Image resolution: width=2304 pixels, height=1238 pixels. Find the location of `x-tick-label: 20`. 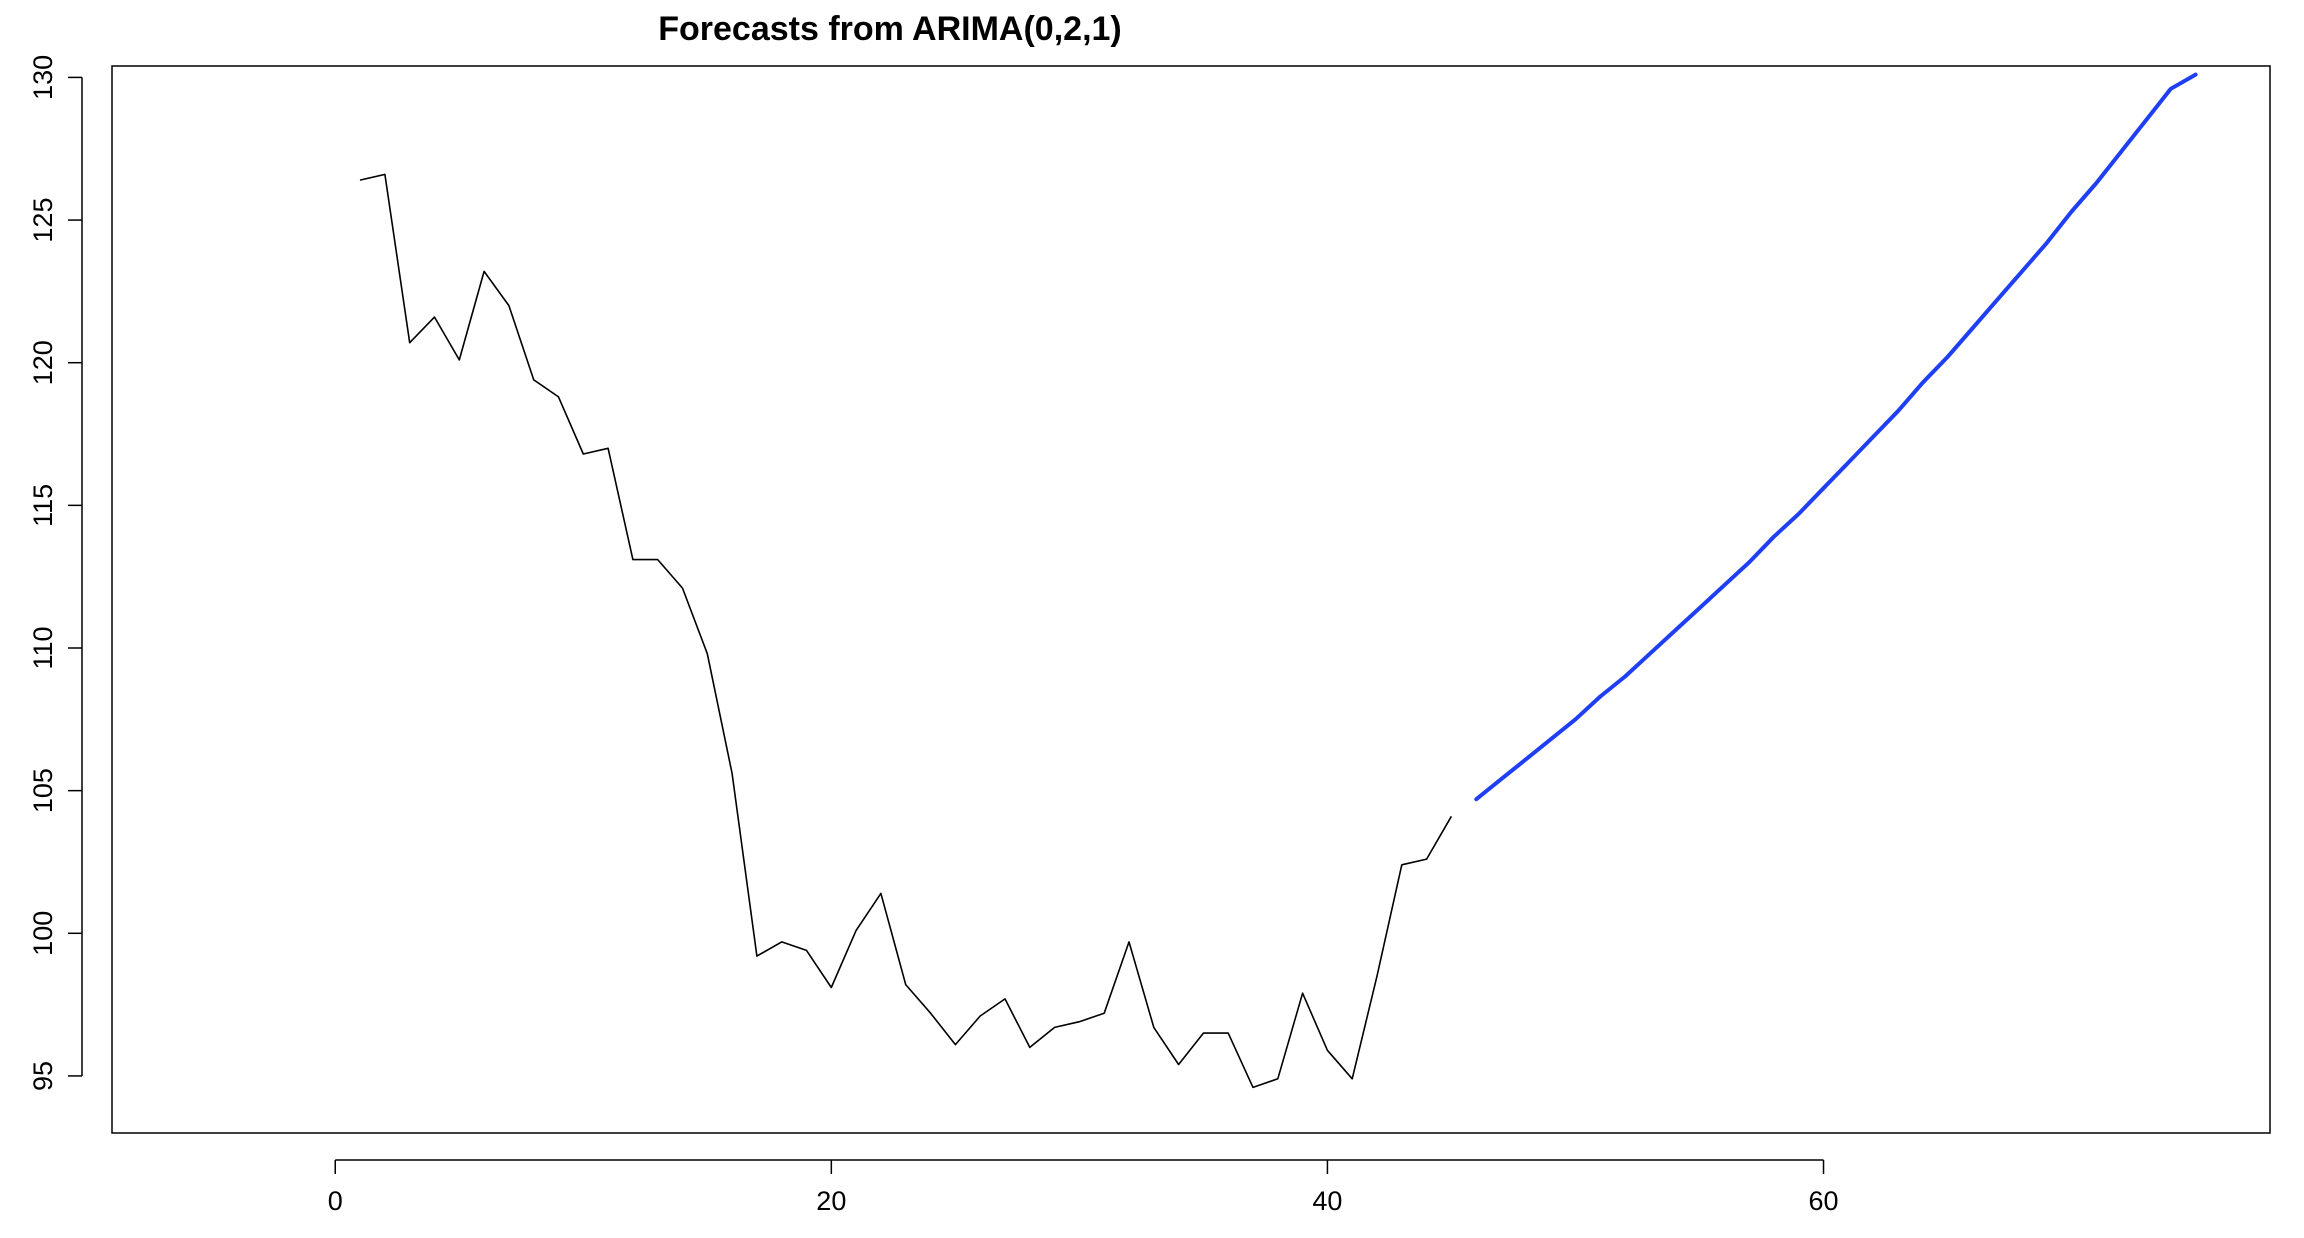

x-tick-label: 20 is located at coordinates (831, 1201).